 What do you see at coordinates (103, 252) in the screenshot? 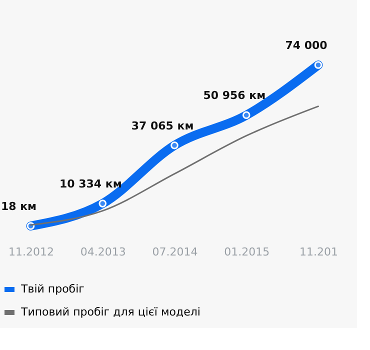
I see `x-tick-label: 04.2013` at bounding box center [103, 252].